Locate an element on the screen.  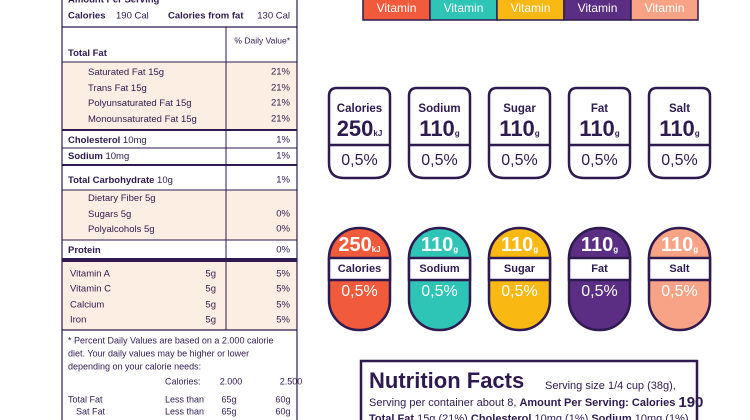
card-name: Sodium is located at coordinates (439, 109).